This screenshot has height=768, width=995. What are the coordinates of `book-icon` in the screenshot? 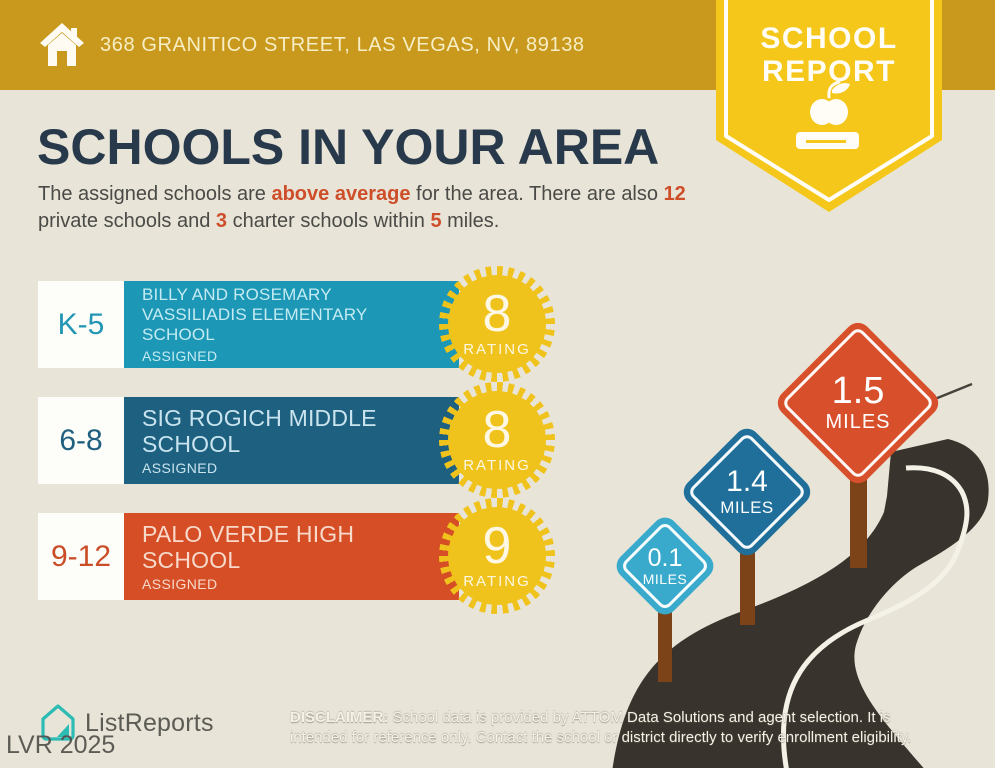 It's located at (827, 140).